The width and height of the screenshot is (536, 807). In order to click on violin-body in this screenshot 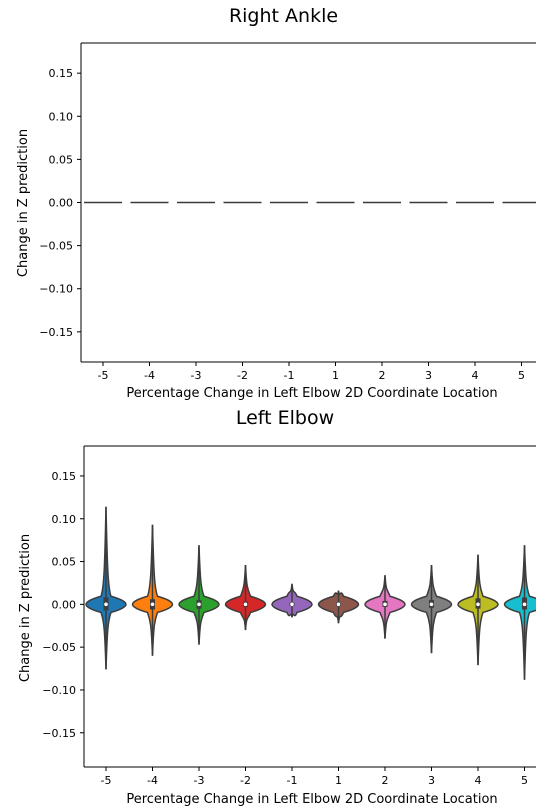, I will do `click(519, 612)`.